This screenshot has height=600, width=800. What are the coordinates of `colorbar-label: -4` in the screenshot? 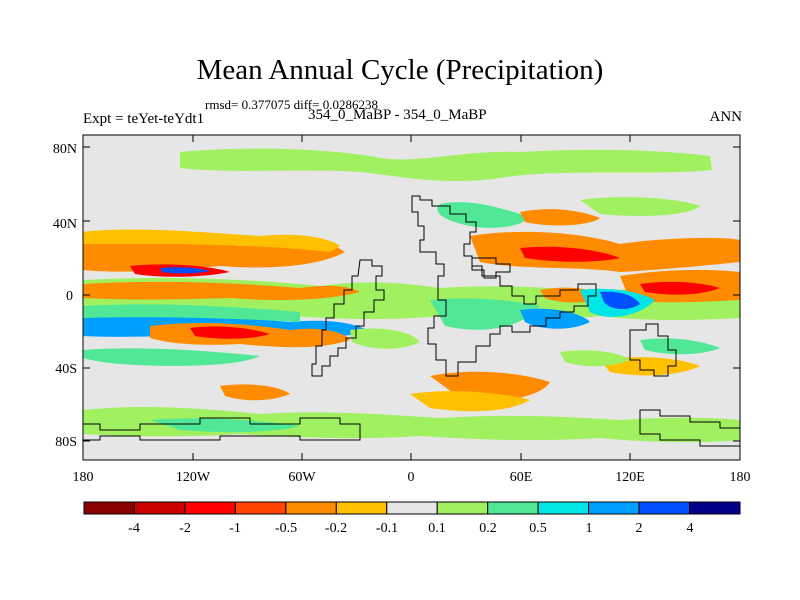 It's located at (134, 528).